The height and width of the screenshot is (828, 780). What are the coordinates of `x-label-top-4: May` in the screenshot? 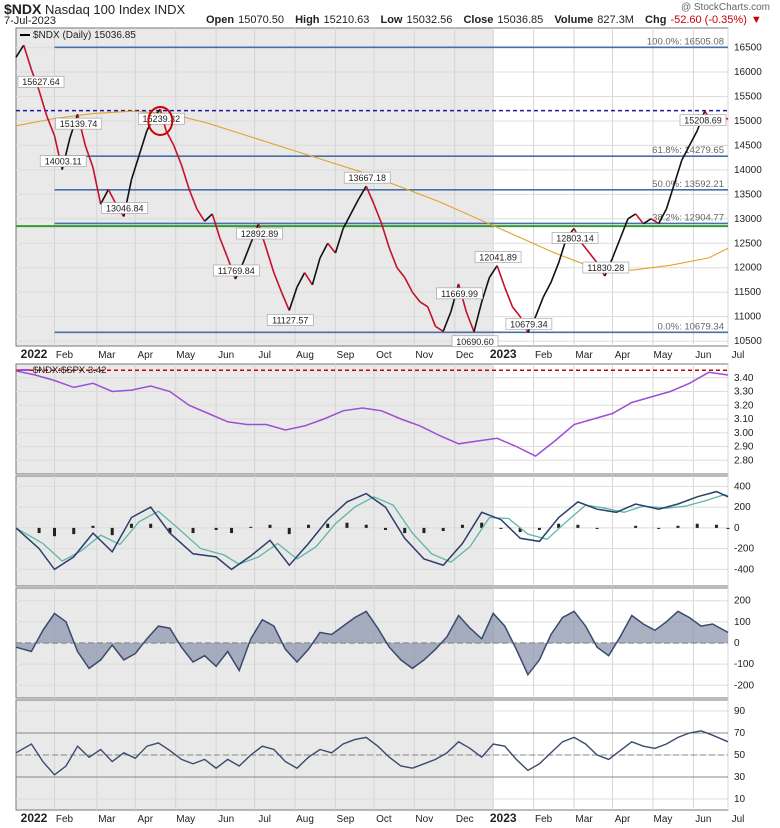 It's located at (185, 355).